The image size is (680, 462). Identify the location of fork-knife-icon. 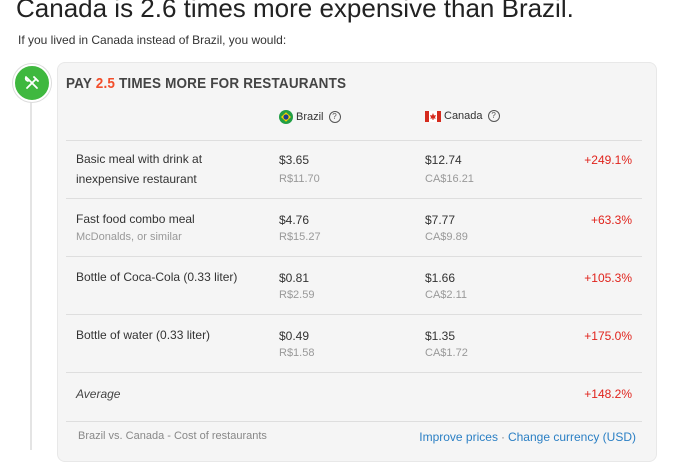
(31, 82).